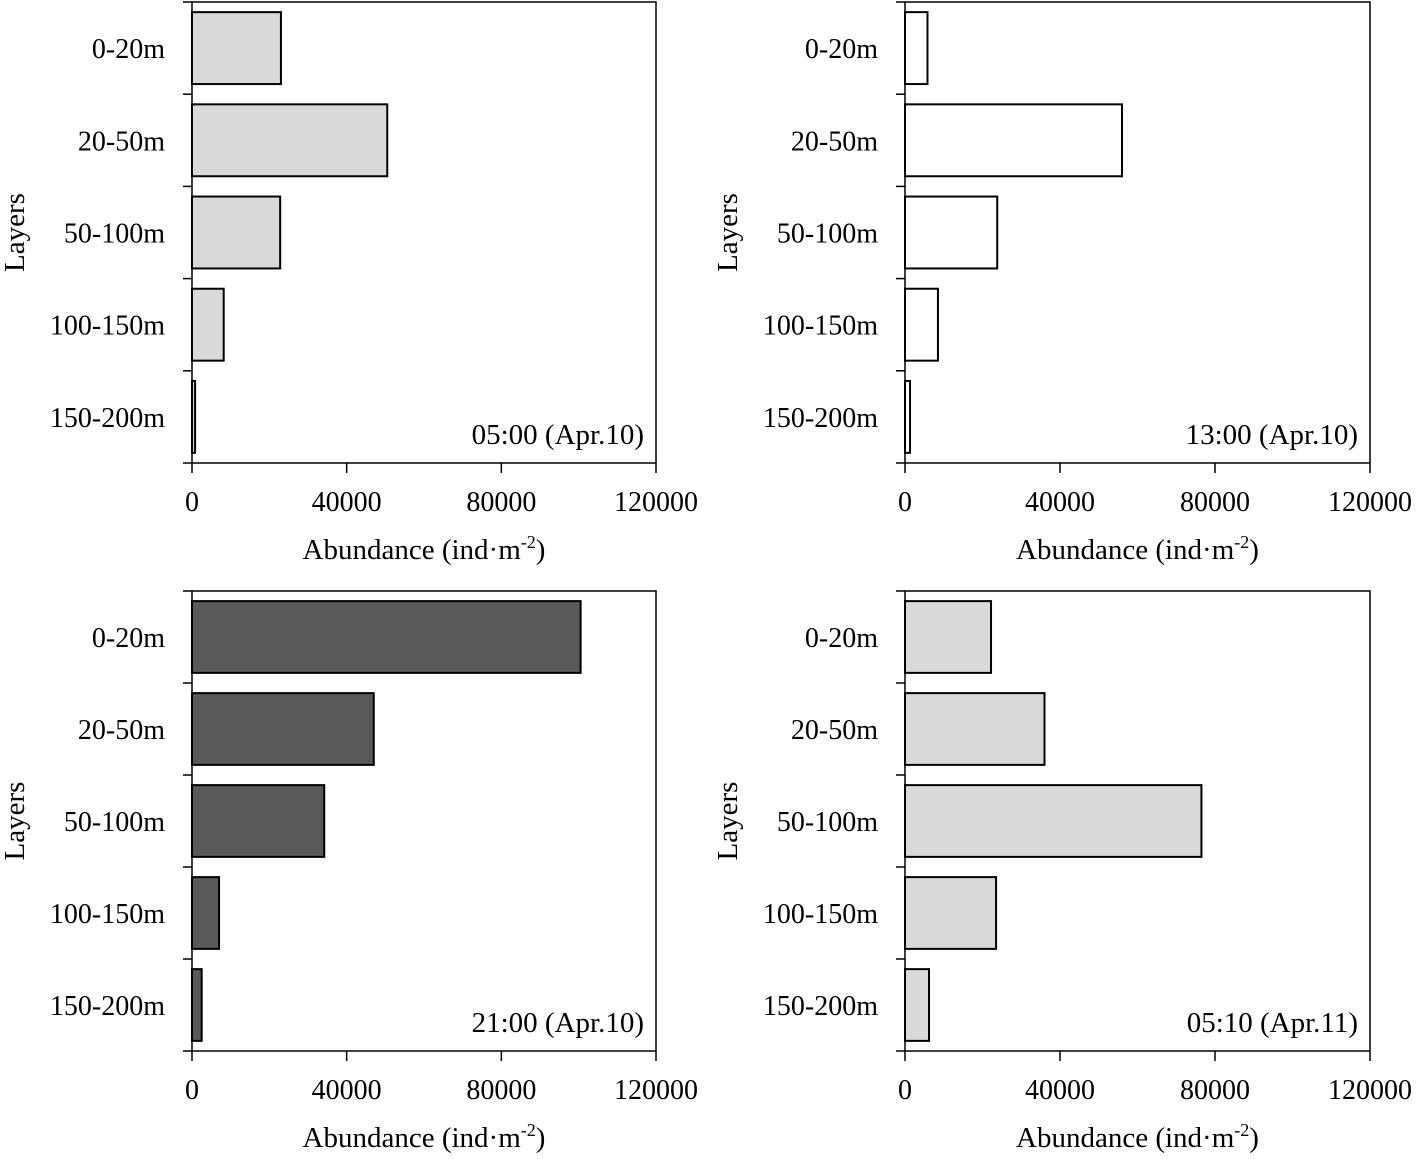 Image resolution: width=1418 pixels, height=1159 pixels. Describe the element at coordinates (558, 435) in the screenshot. I see `time-annotation: 05:00 (Apr.10)` at that location.